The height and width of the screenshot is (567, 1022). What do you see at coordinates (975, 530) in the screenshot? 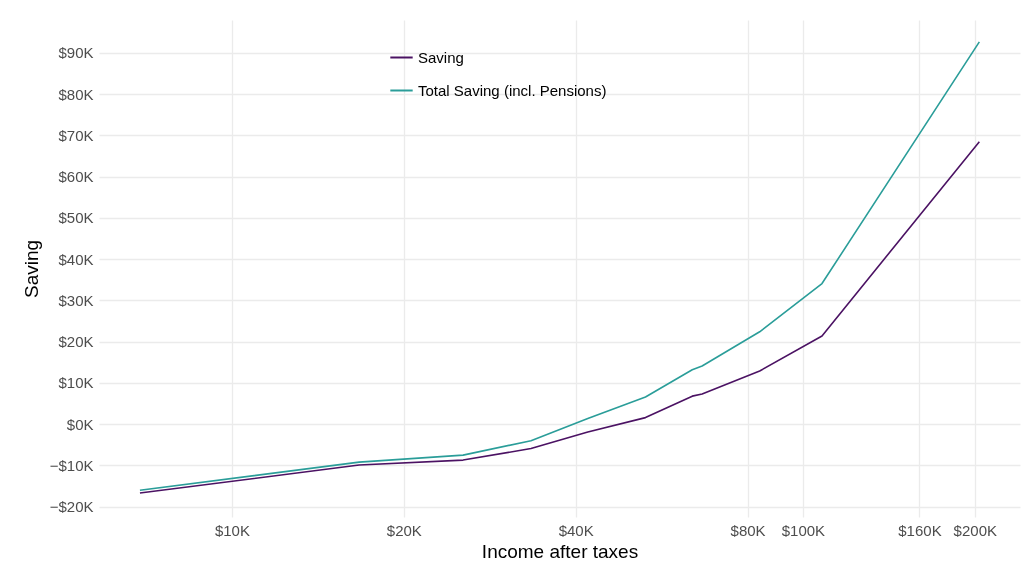
I see `x-tick-label: $200K` at bounding box center [975, 530].